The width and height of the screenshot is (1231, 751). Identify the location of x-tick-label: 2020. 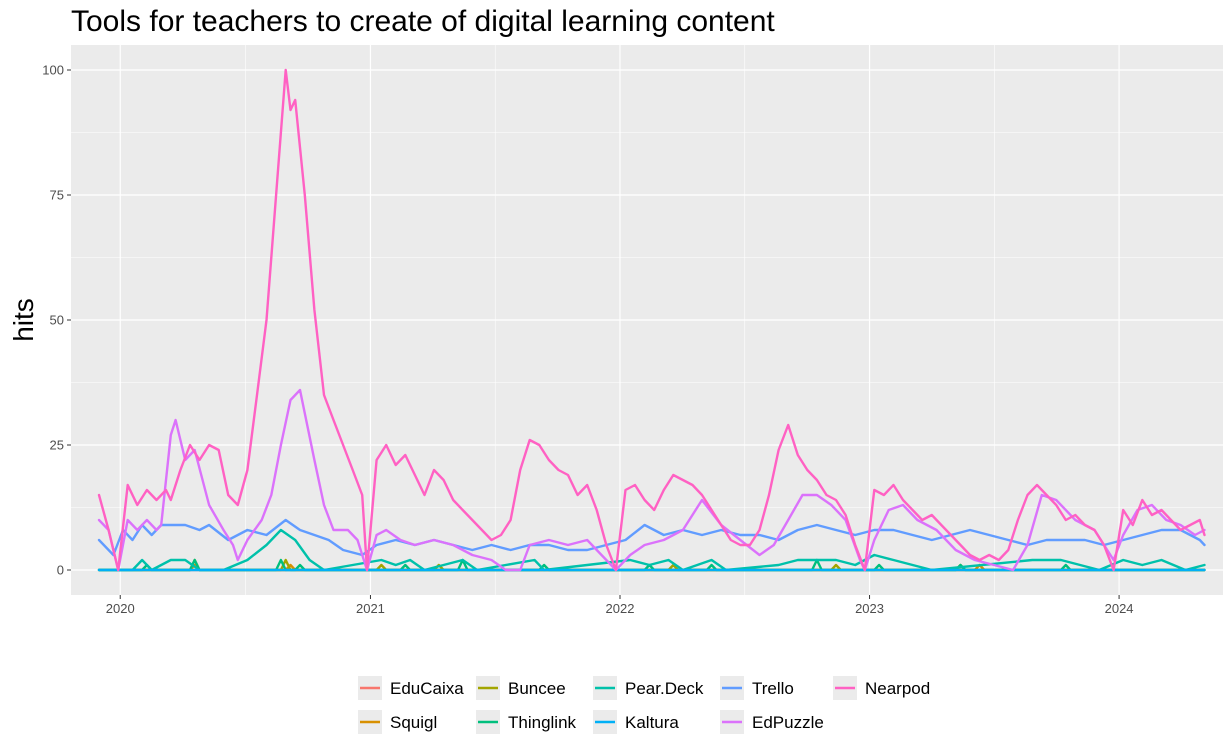
(120, 608).